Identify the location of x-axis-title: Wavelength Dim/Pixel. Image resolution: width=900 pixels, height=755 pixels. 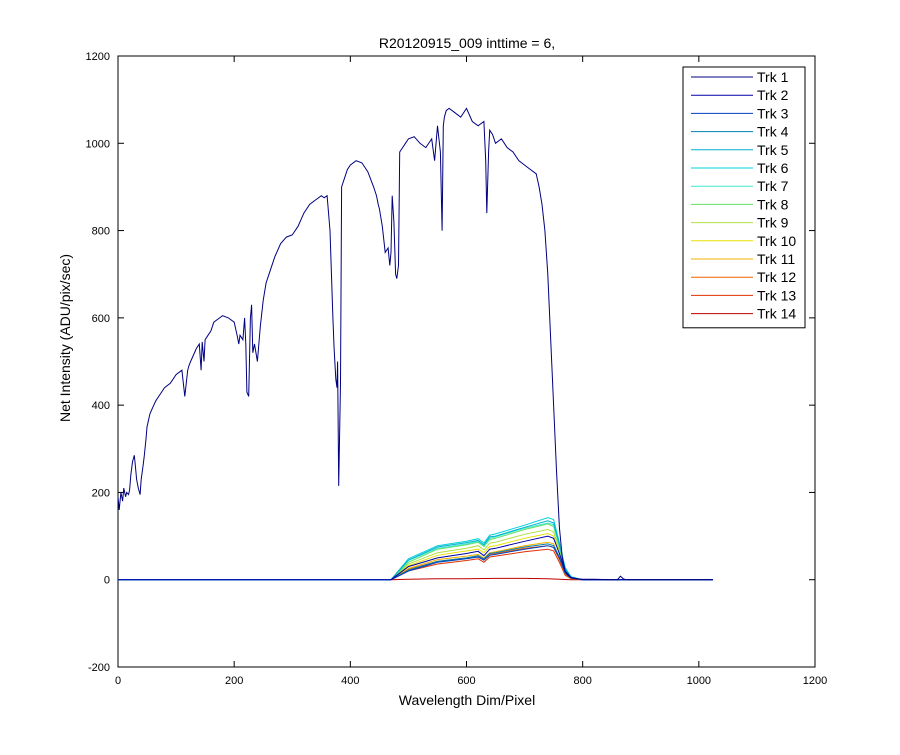
(467, 700).